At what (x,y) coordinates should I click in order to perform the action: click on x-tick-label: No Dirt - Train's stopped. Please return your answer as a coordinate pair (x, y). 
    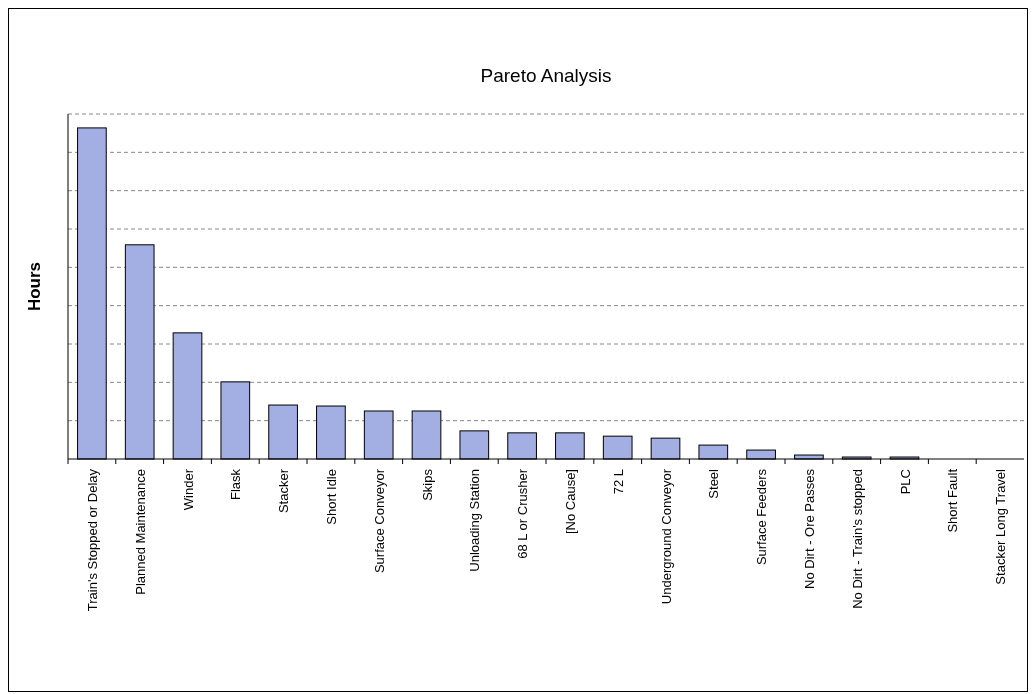
    Looking at the image, I should click on (857, 539).